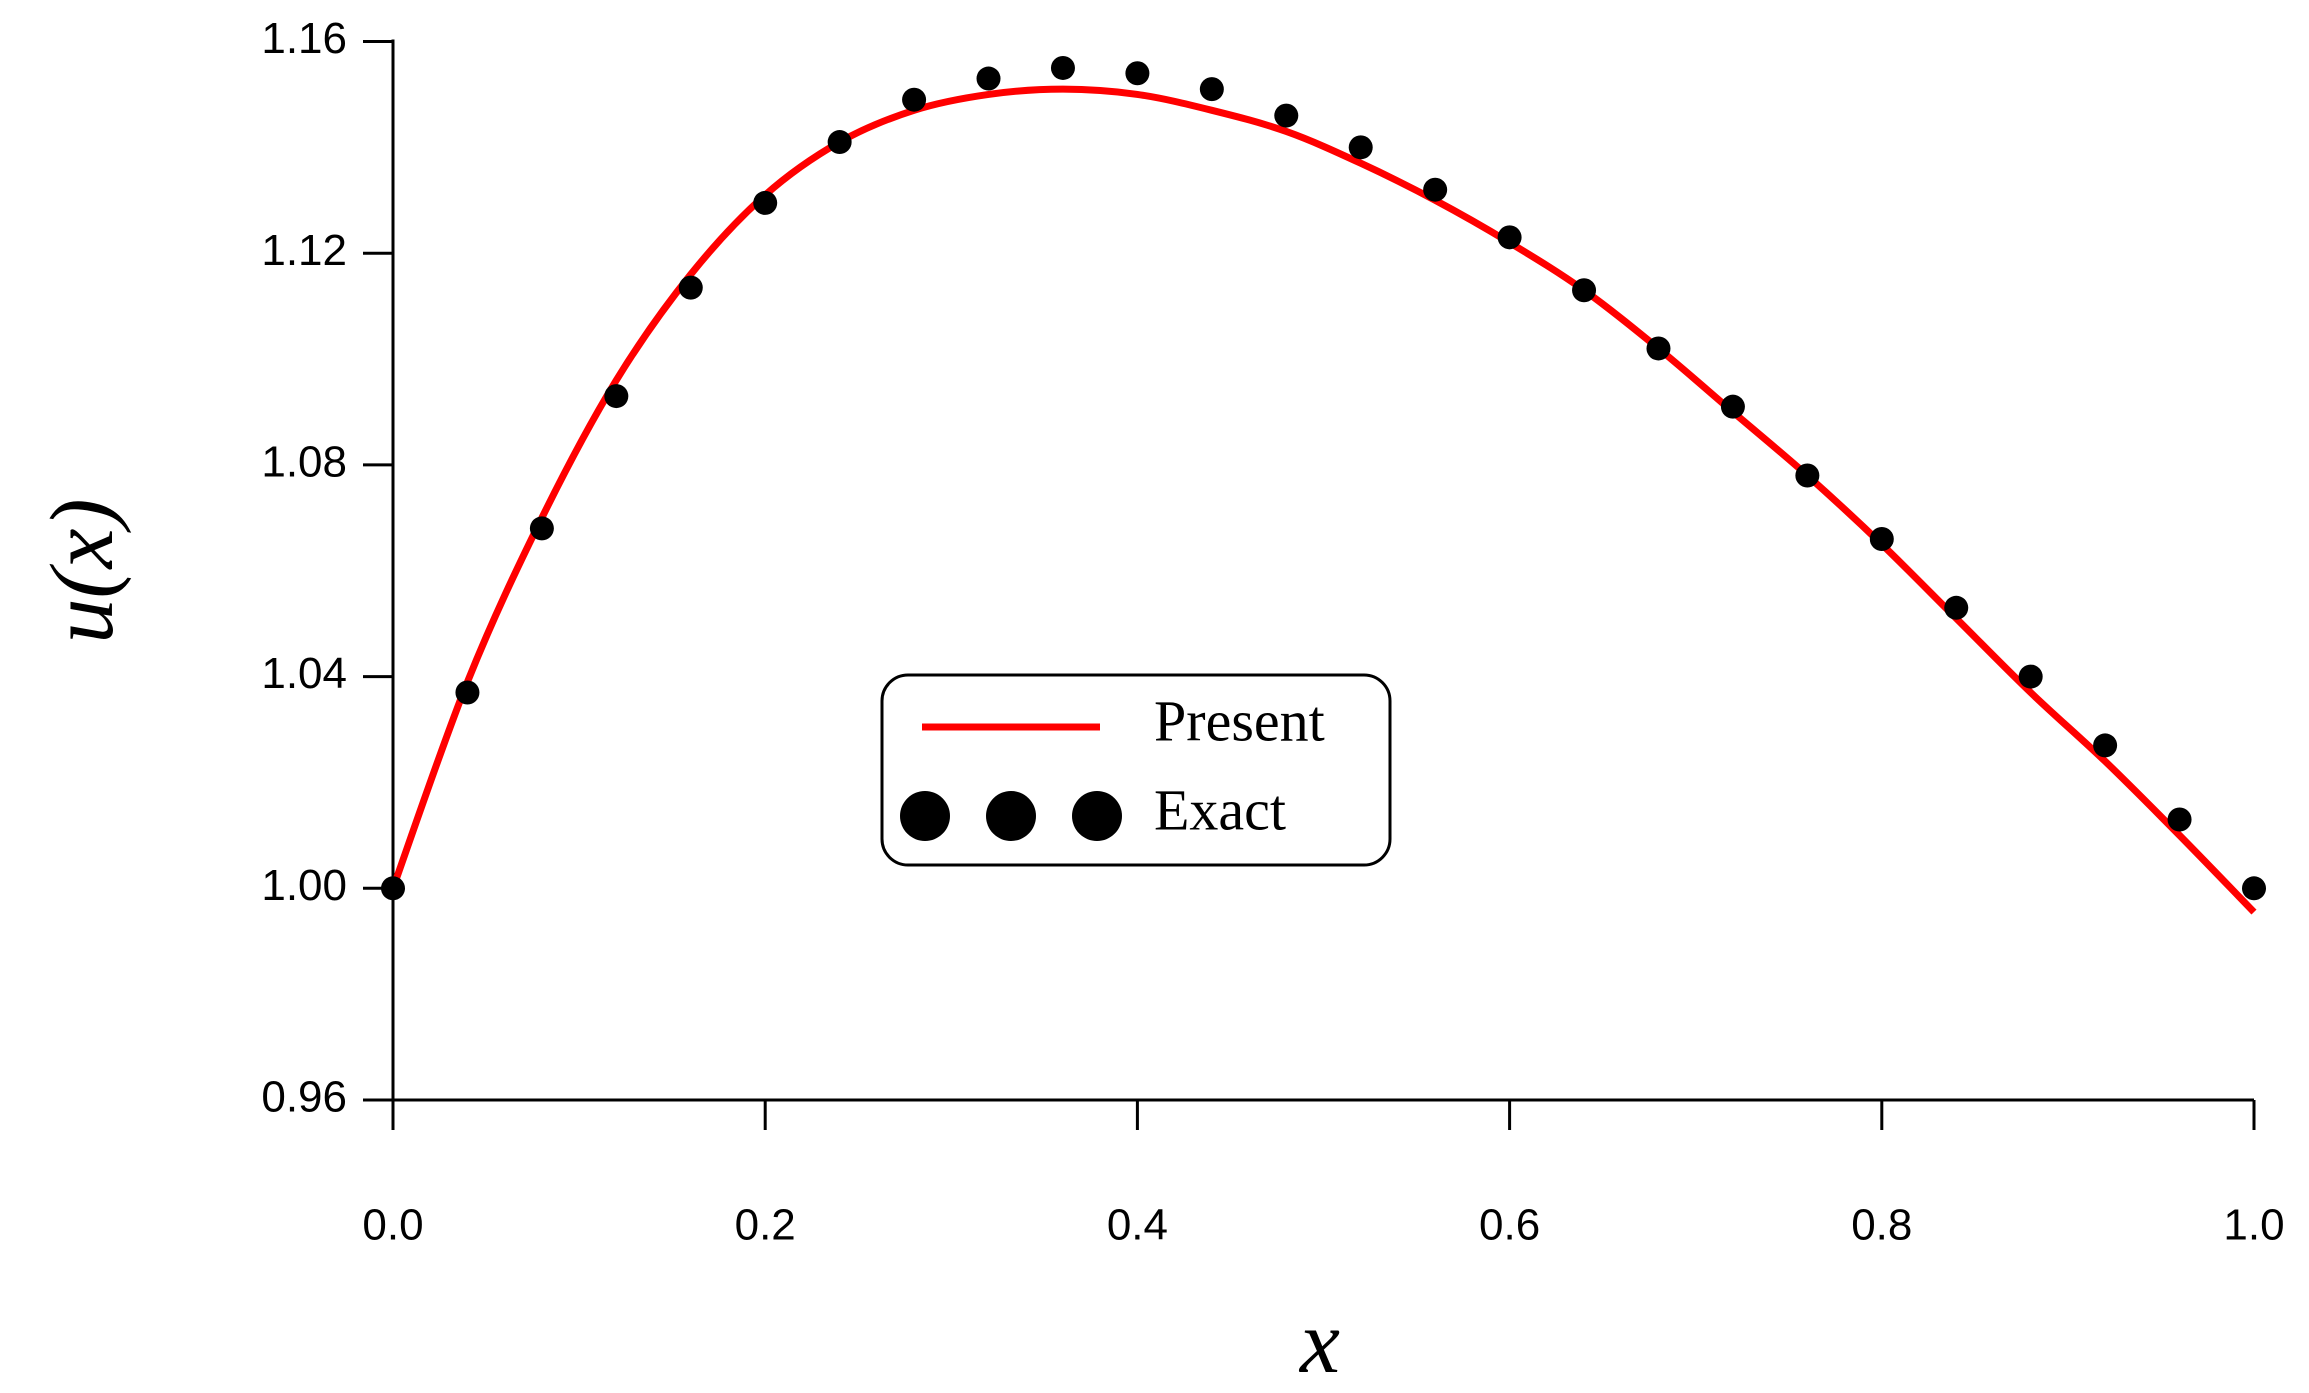 The height and width of the screenshot is (1393, 2309). What do you see at coordinates (304, 1097) in the screenshot?
I see `y-tick-label: 0.96` at bounding box center [304, 1097].